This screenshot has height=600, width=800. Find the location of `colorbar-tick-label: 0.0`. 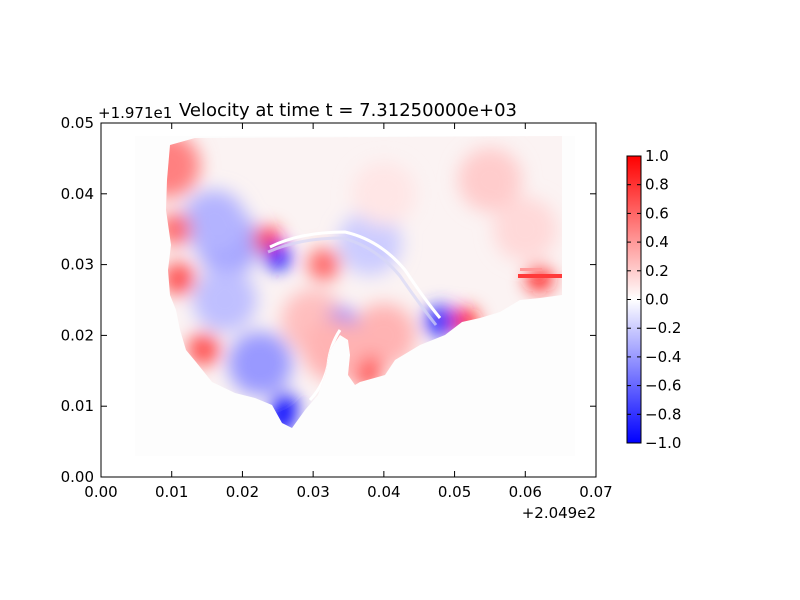

colorbar-tick-label: 0.0 is located at coordinates (657, 300).